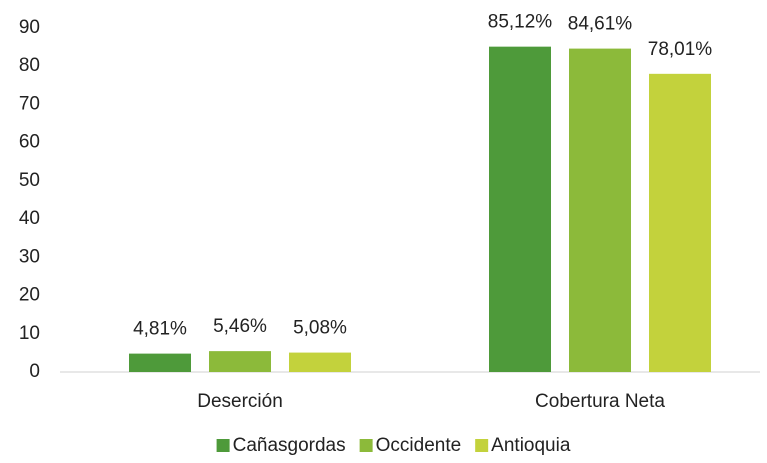 Image resolution: width=767 pixels, height=463 pixels. What do you see at coordinates (29, 256) in the screenshot?
I see `y-tick-label: 30` at bounding box center [29, 256].